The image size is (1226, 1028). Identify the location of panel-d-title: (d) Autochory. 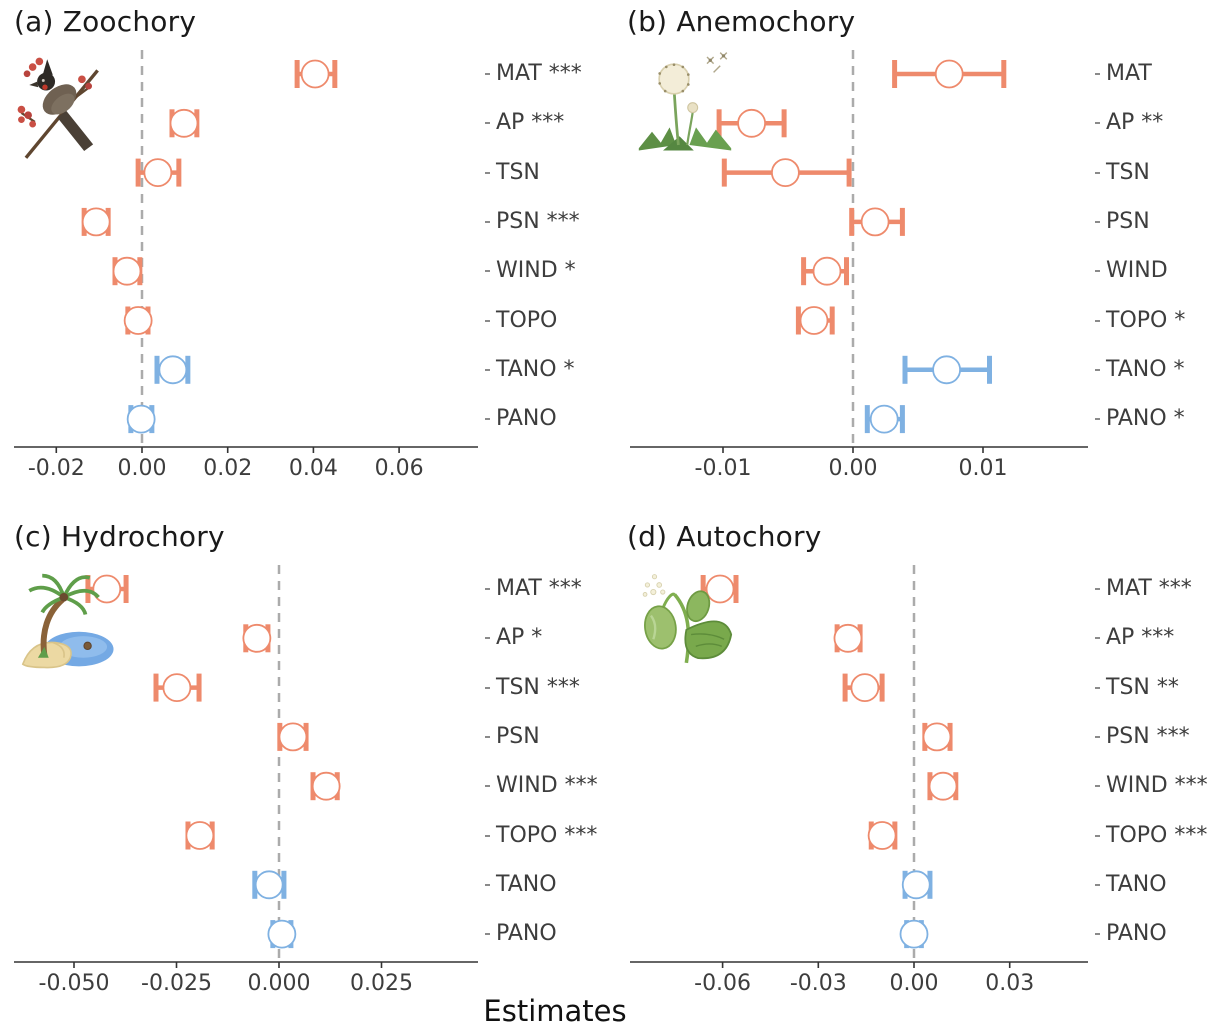
(724, 536).